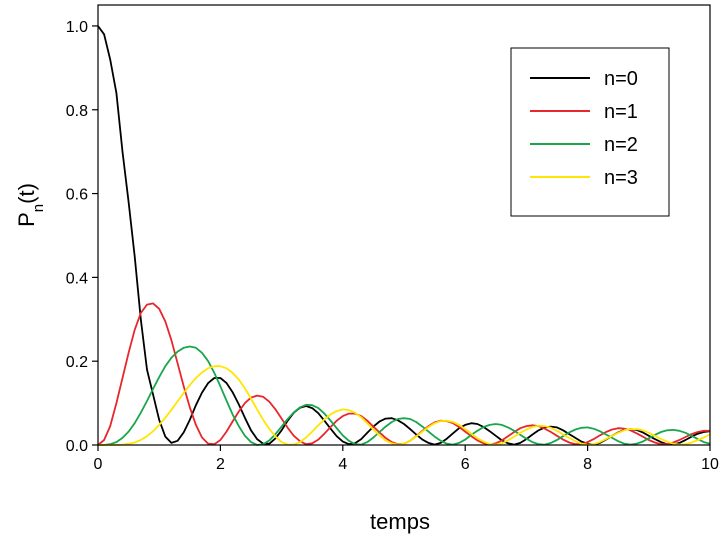  Describe the element at coordinates (584, 128) in the screenshot. I see `legend-items: n=0 n=1 n=2 n=3` at that location.